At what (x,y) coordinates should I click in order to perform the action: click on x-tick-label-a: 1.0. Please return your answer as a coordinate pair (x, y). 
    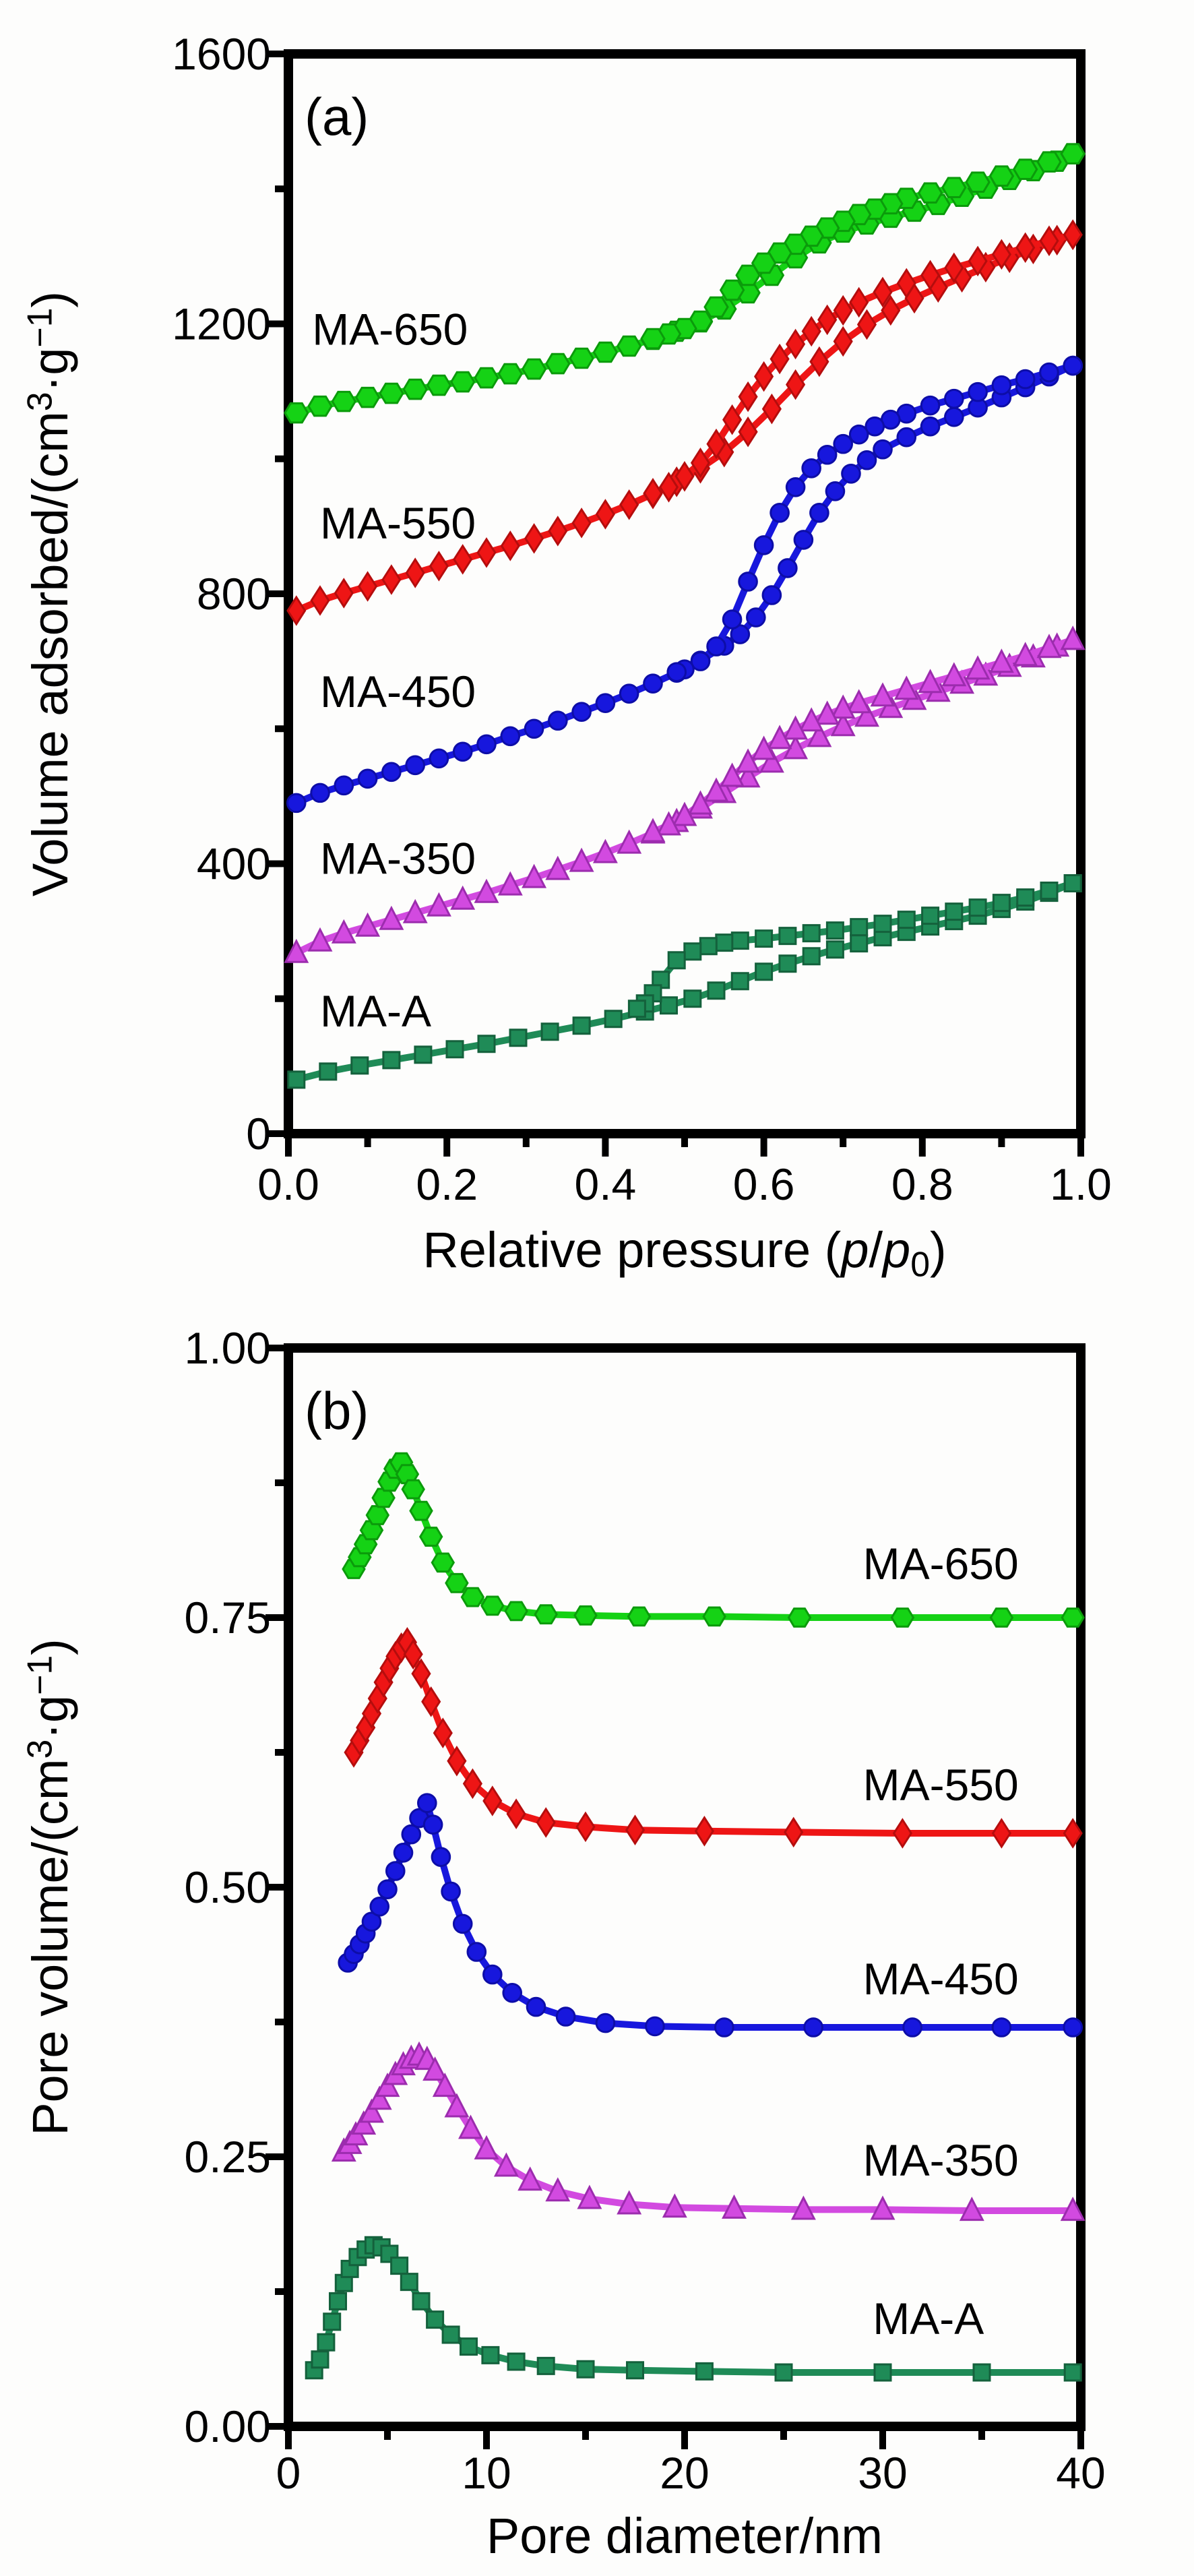
    Looking at the image, I should click on (1081, 1184).